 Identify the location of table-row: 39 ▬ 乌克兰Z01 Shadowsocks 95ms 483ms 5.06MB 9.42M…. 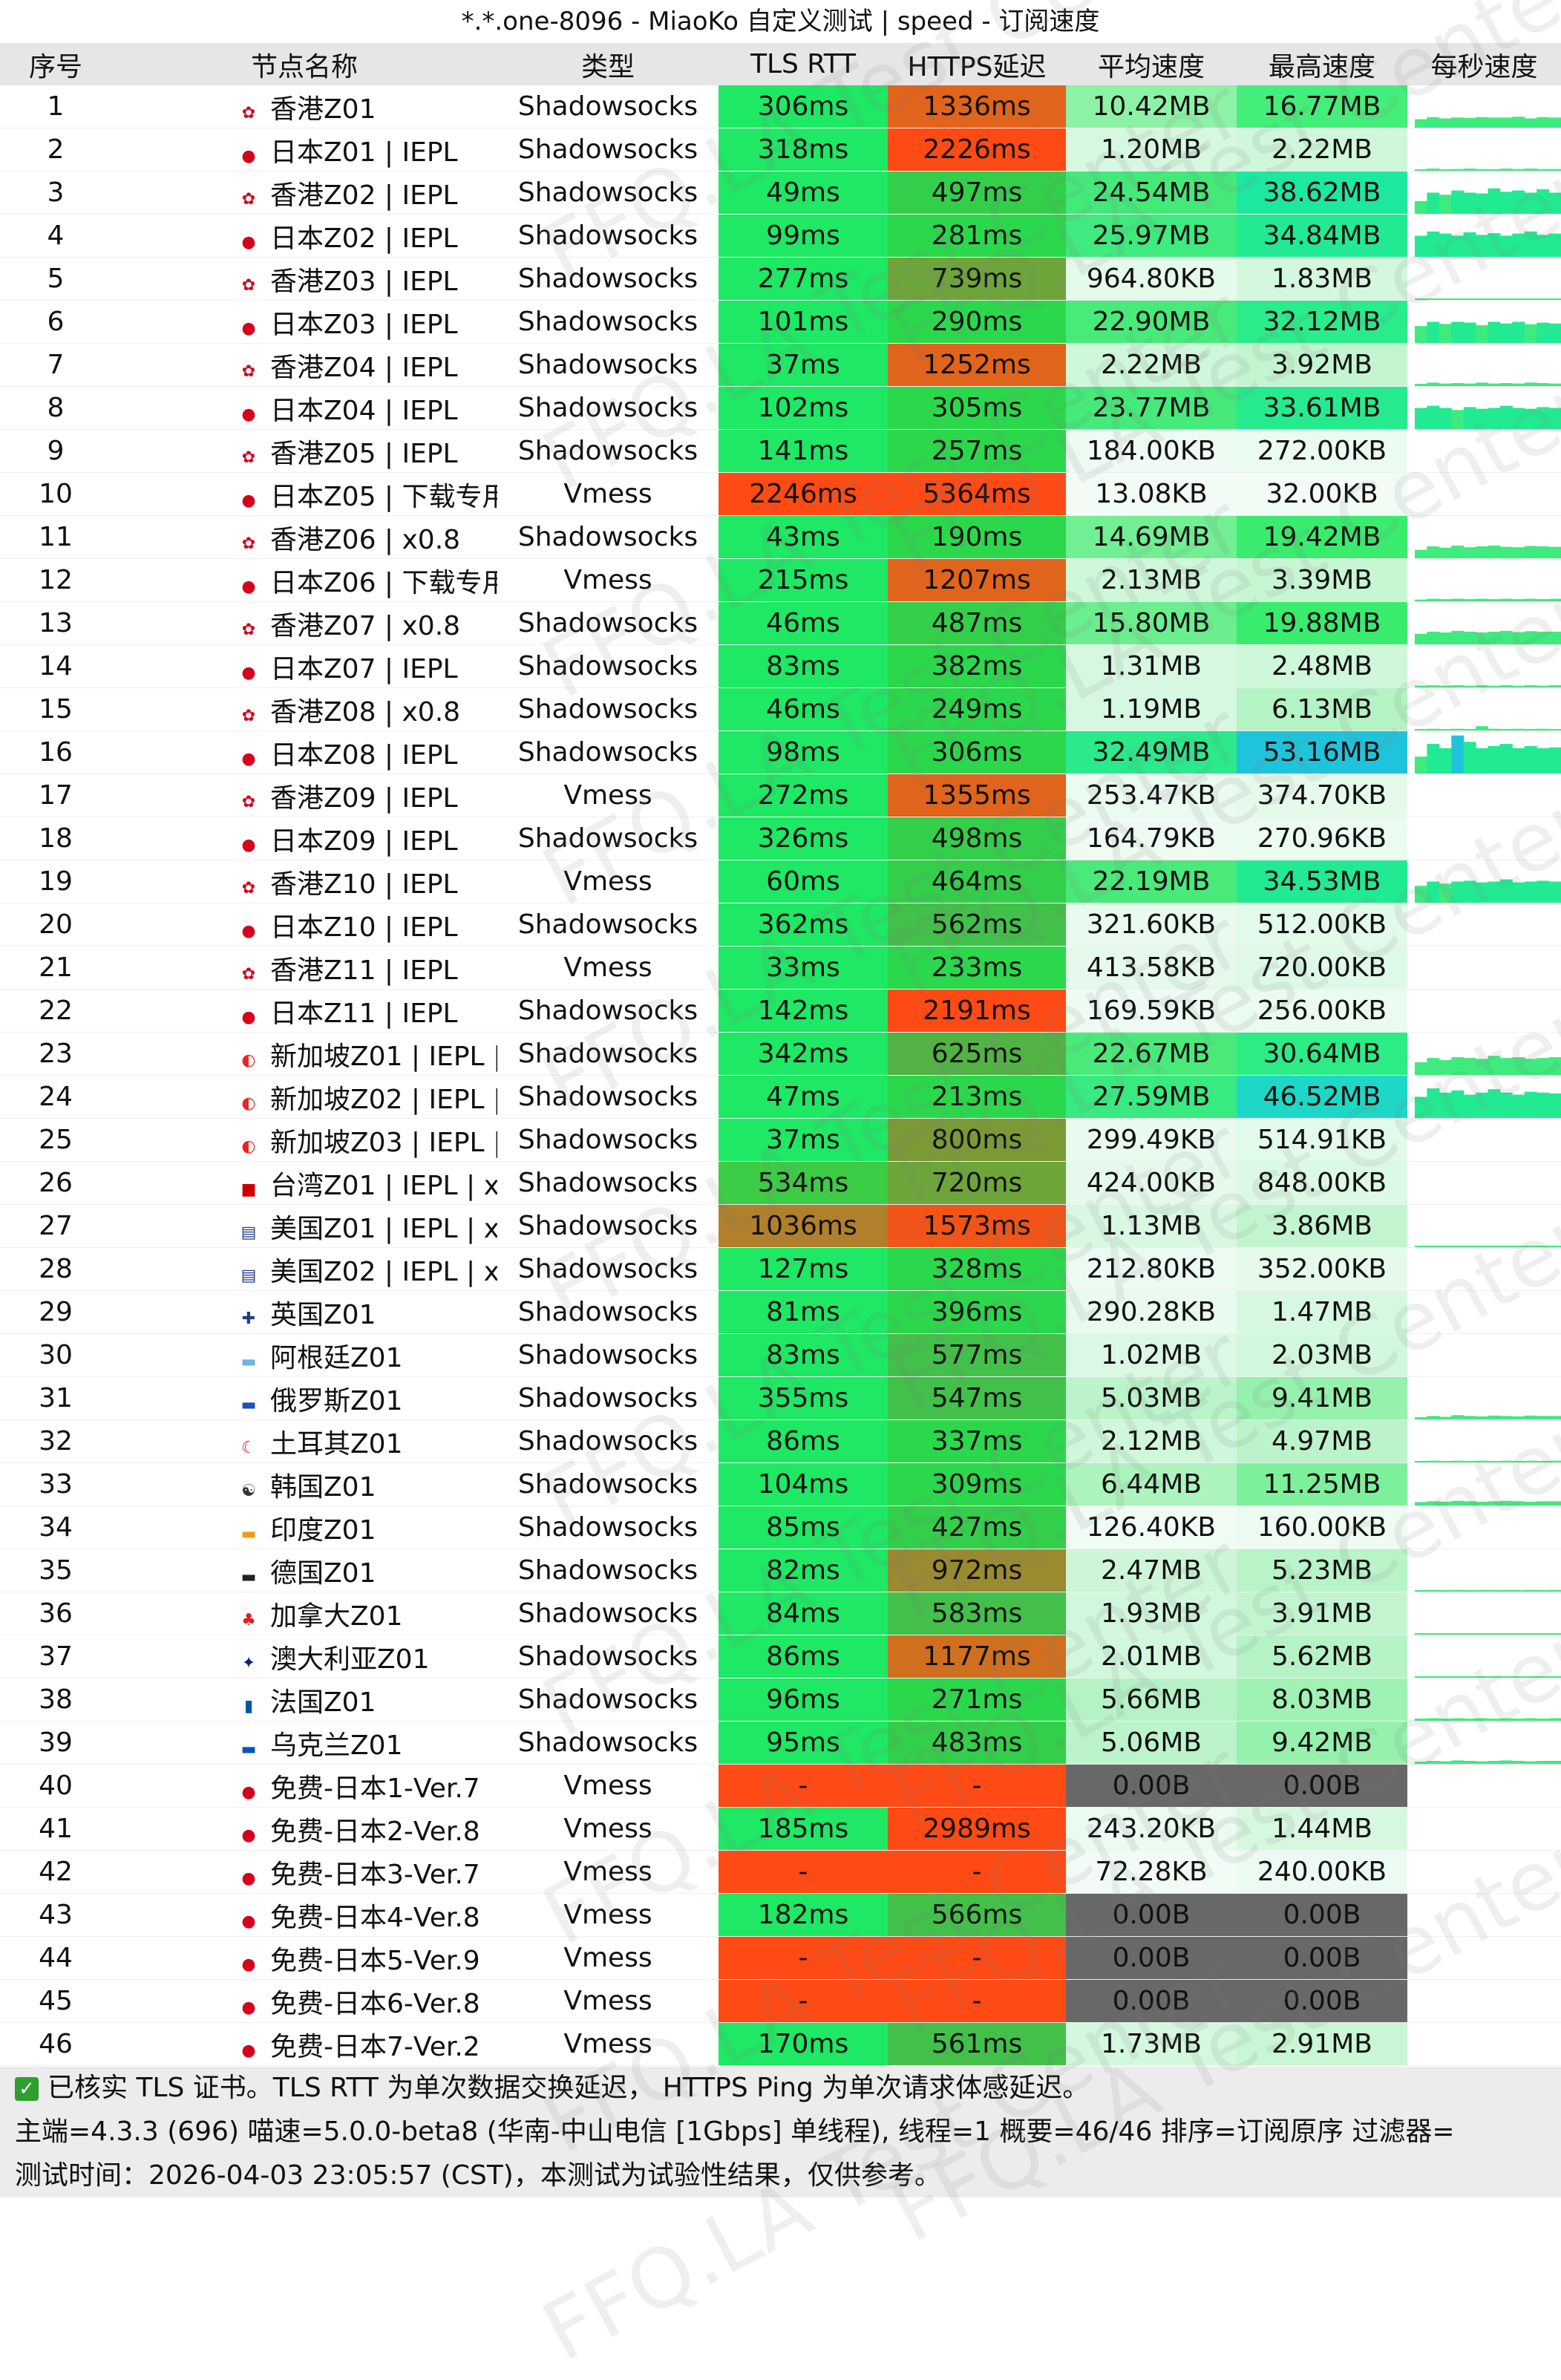
(780, 1743).